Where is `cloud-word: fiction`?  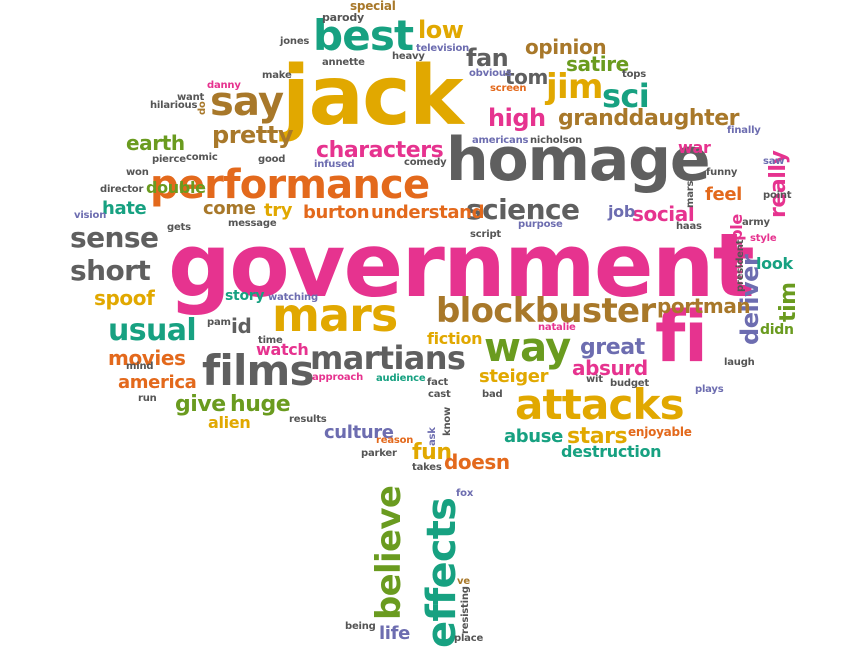
cloud-word: fiction is located at coordinates (455, 338).